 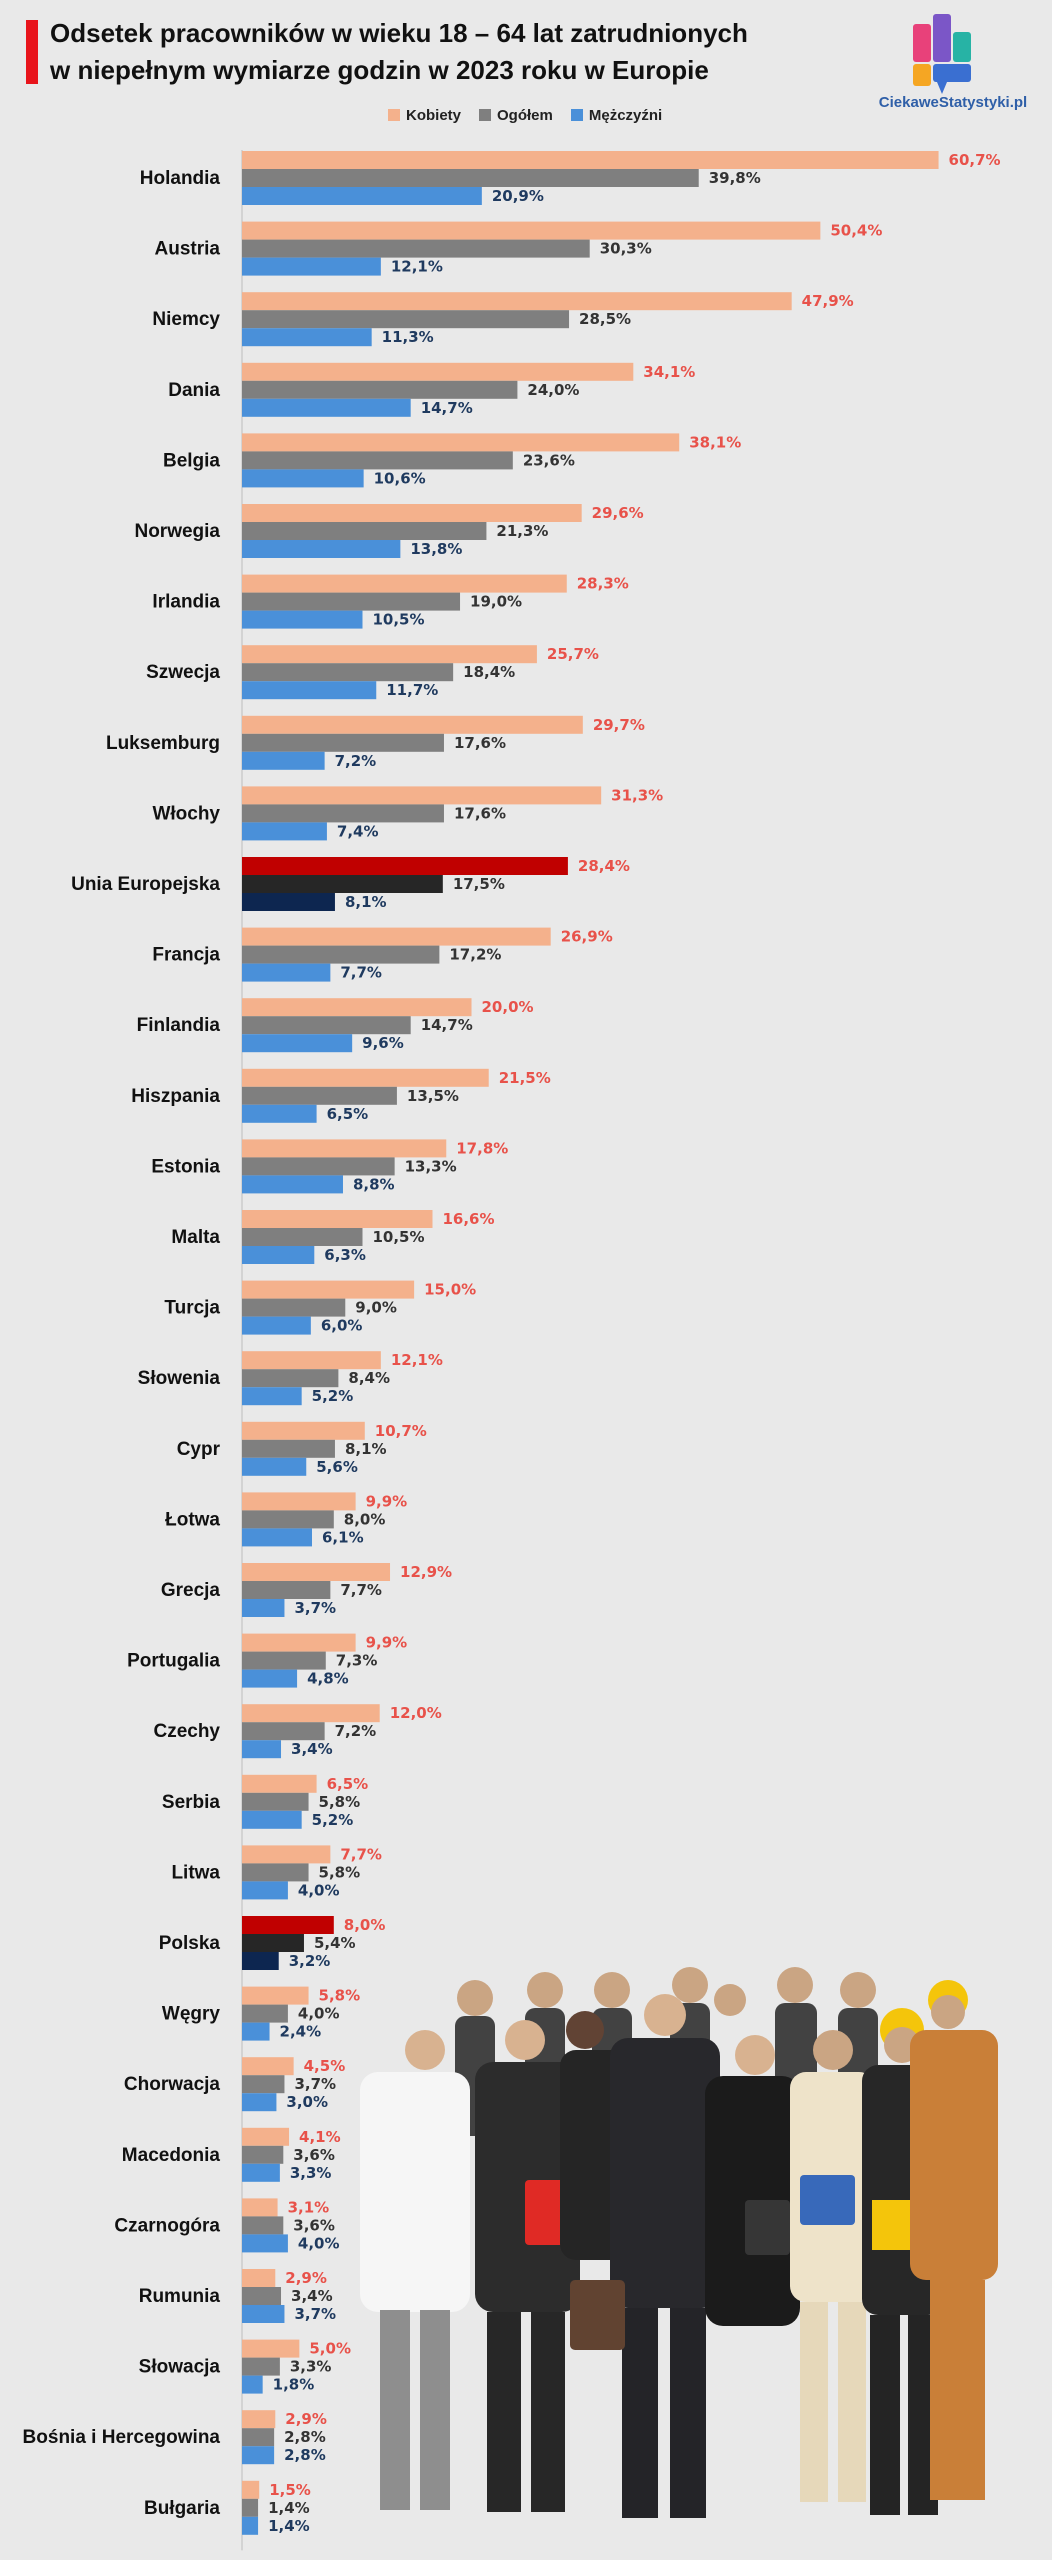 I want to click on legend-label-ogolem: Ogółem, so click(x=525, y=115).